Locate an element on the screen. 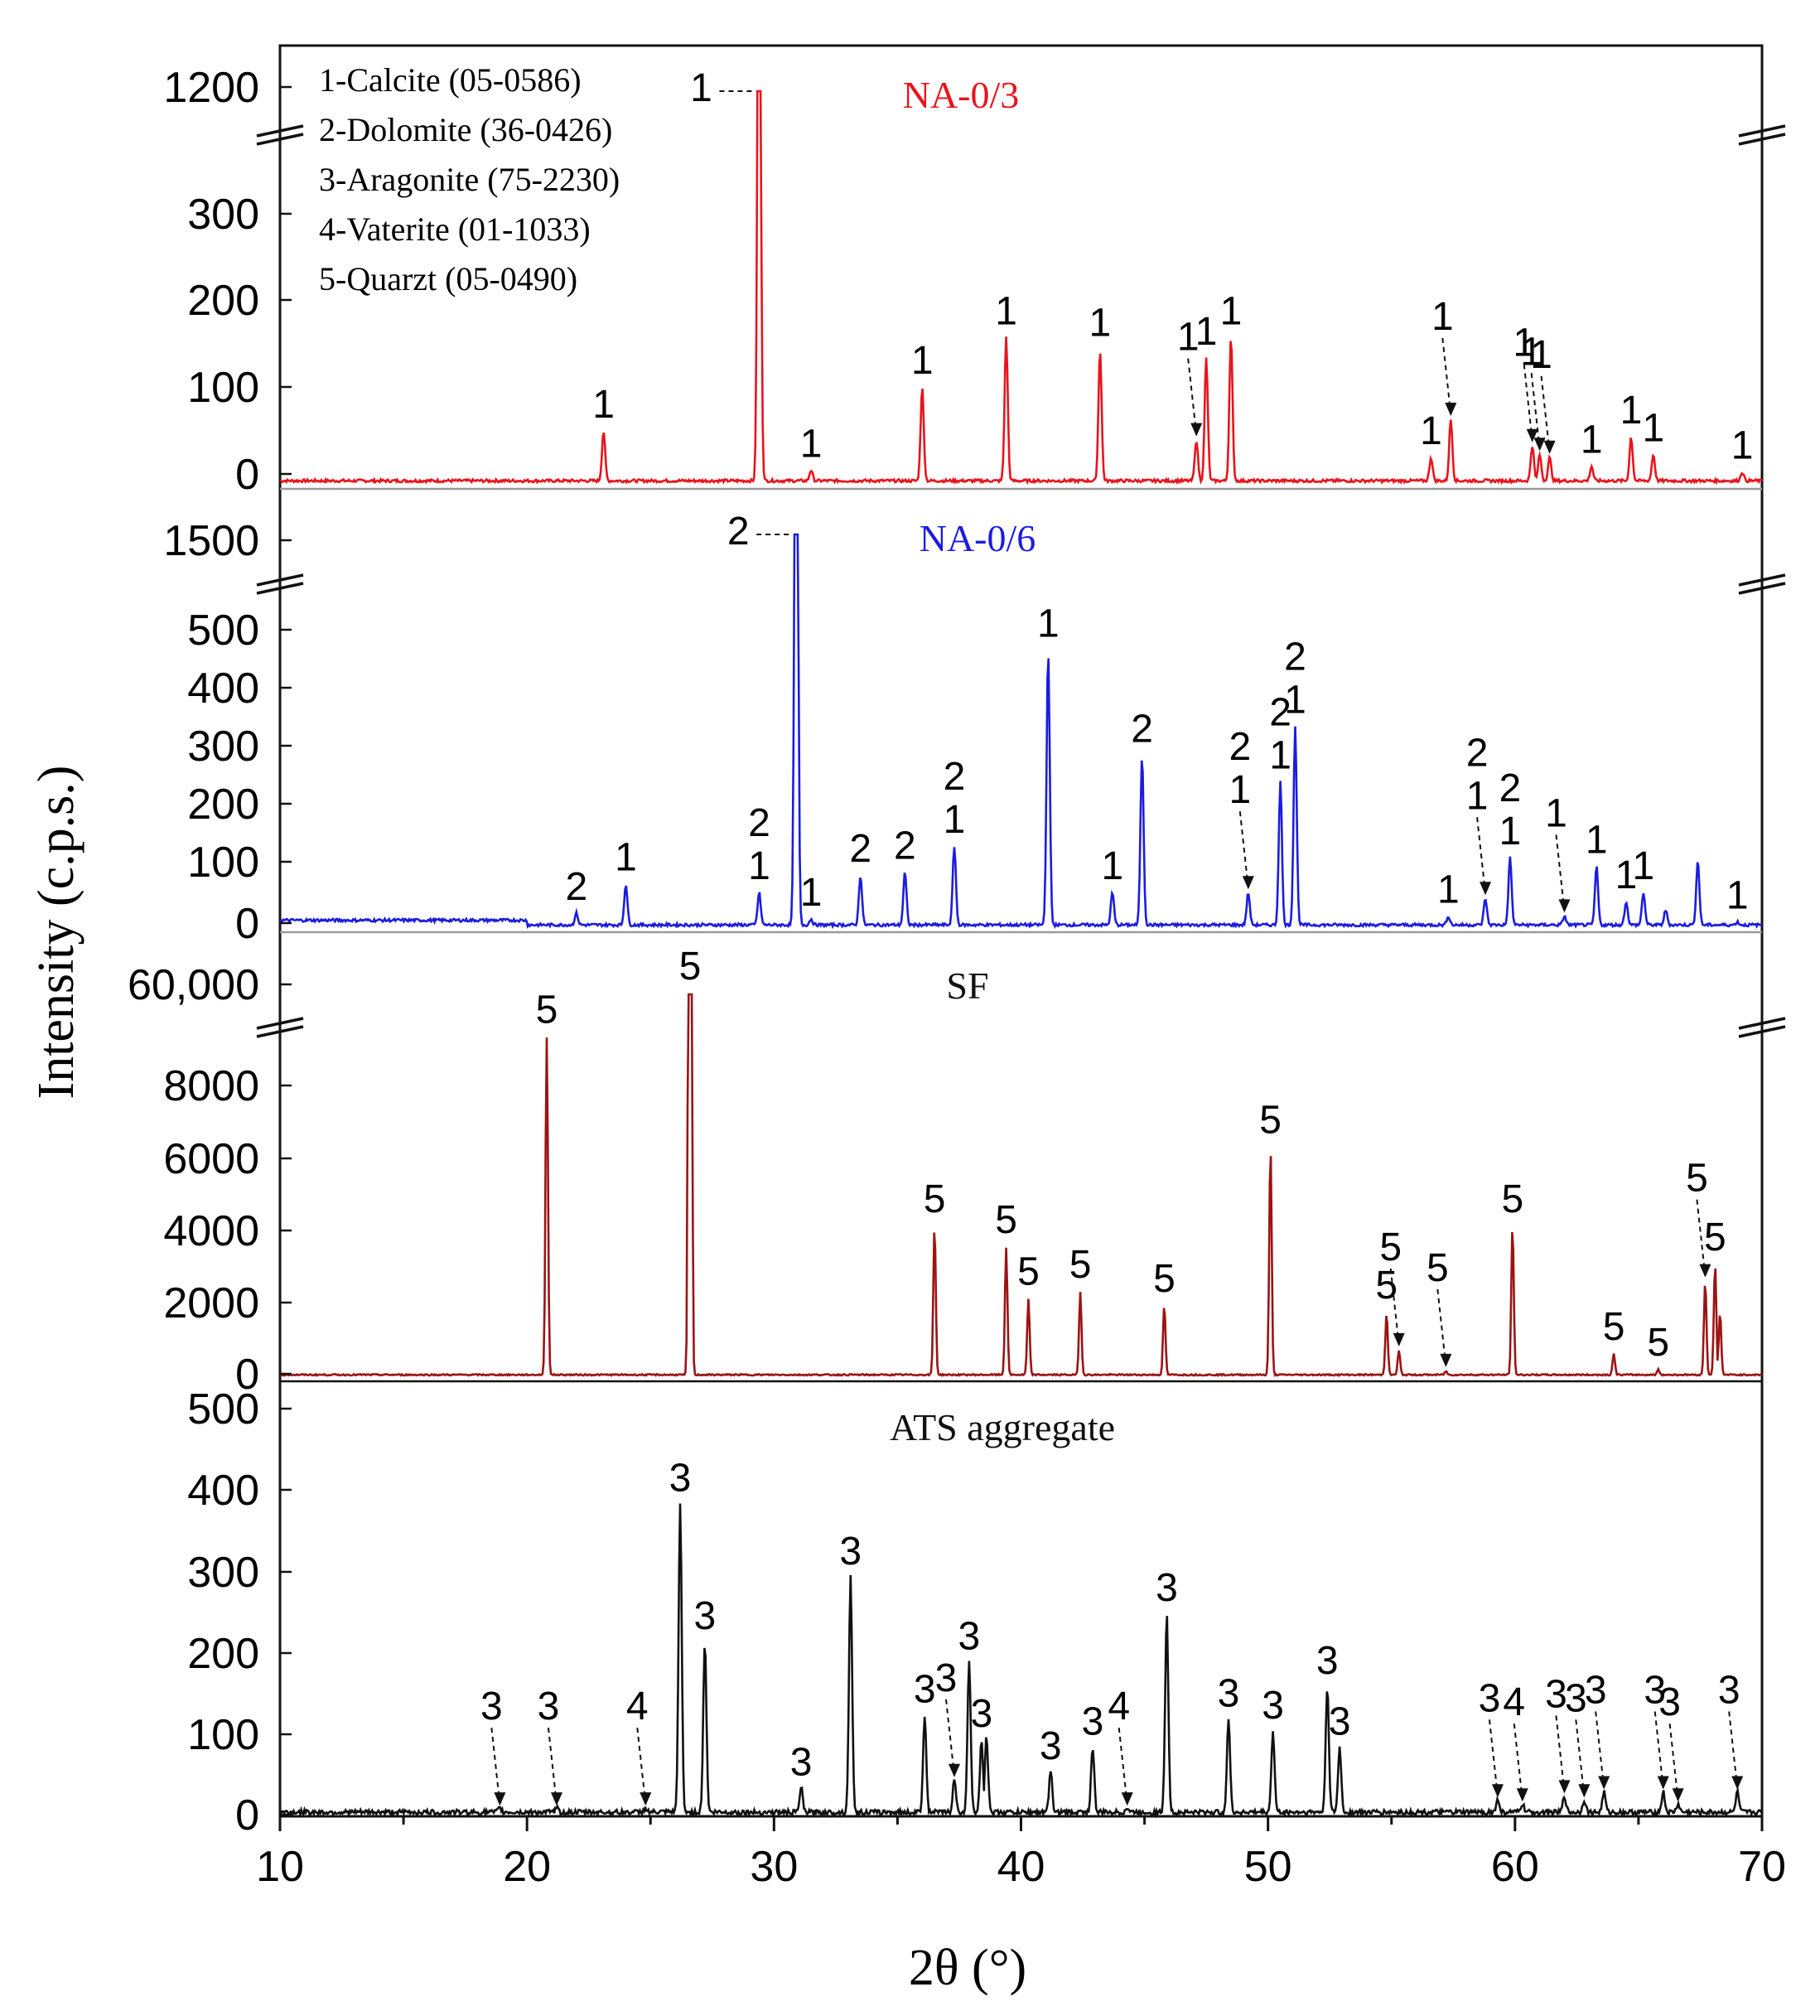 Image resolution: width=1820 pixels, height=2016 pixels. legend-entry-3: 3-Aragonite (75-2230) is located at coordinates (469, 179).